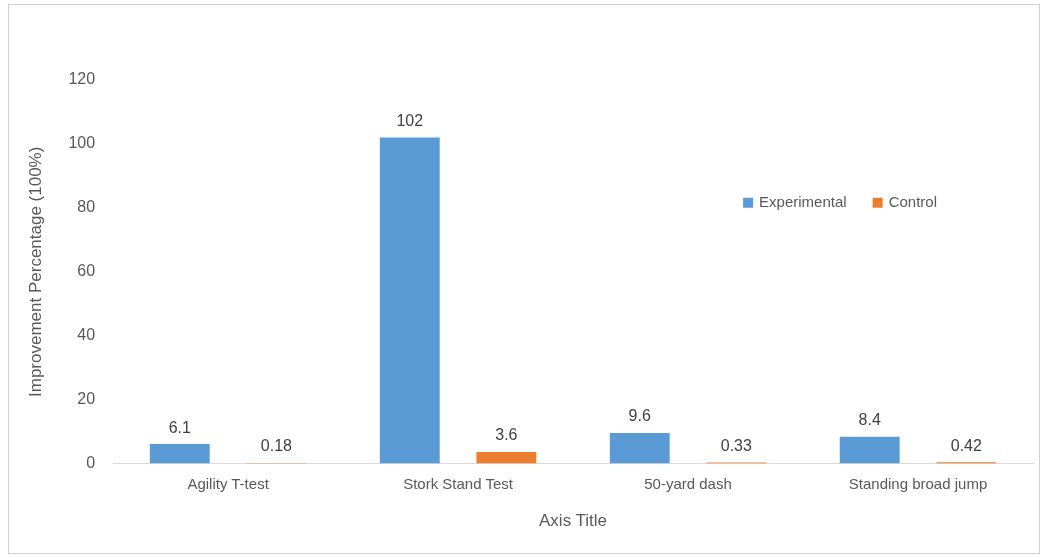  What do you see at coordinates (86, 399) in the screenshot?
I see `y-tick-label: 20` at bounding box center [86, 399].